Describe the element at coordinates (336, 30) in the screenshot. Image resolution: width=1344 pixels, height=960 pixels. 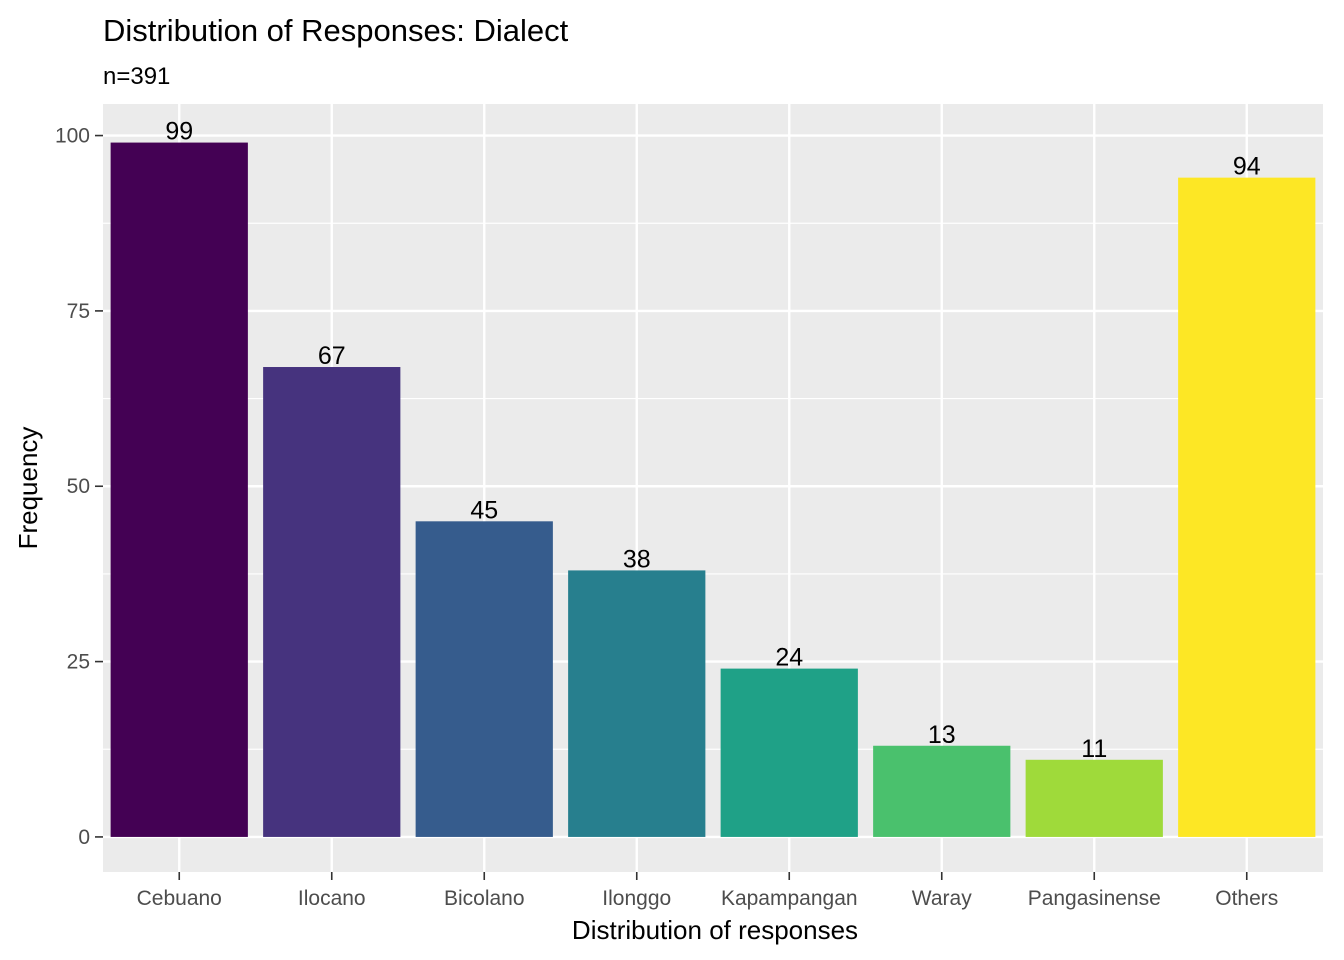
I see `chart-title: Distribution of Responses: Dialect` at that location.